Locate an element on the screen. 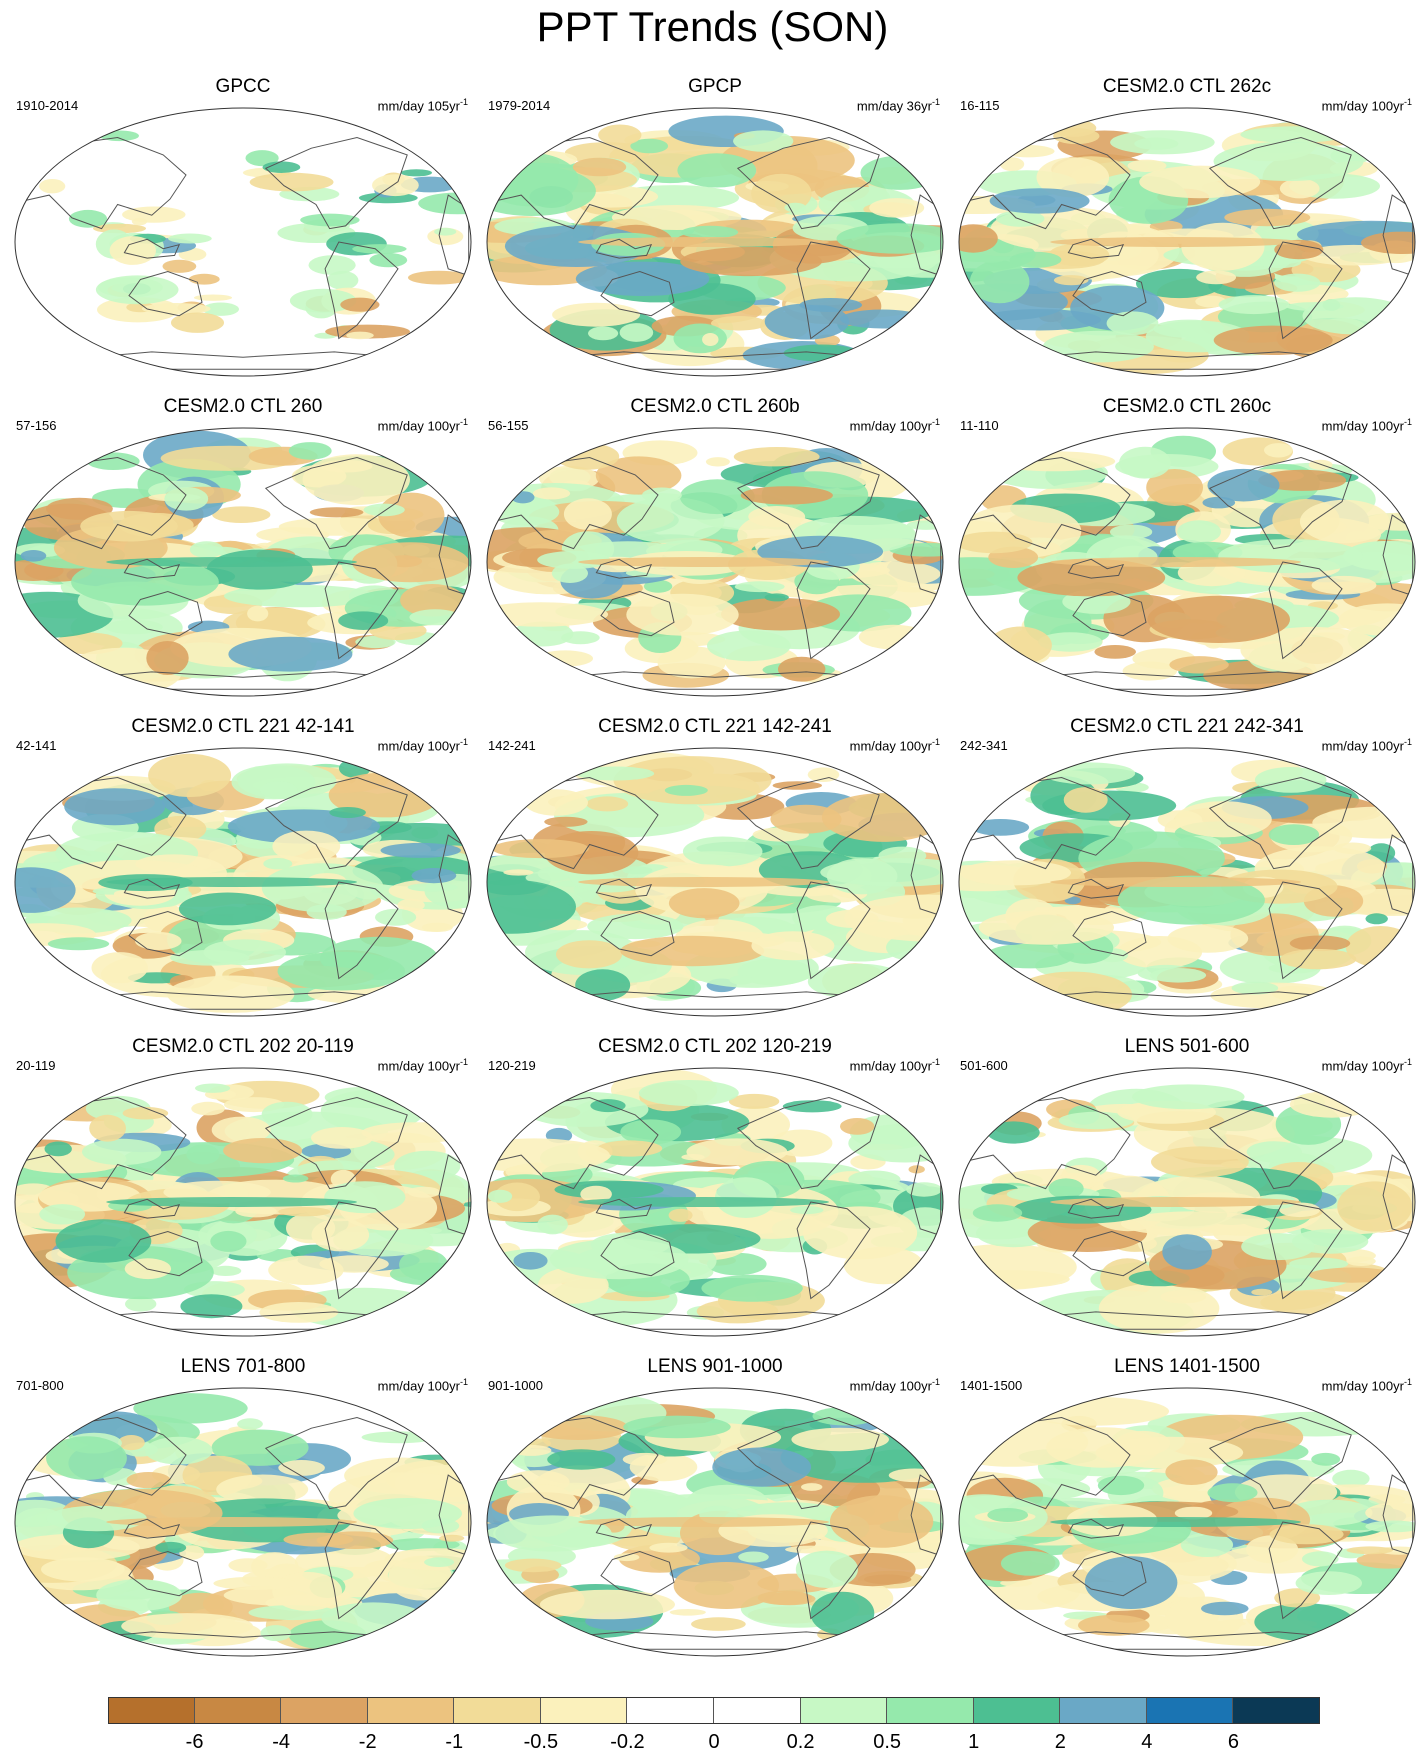 This screenshot has height=1755, width=1425. panel-period: 501-600 is located at coordinates (984, 1065).